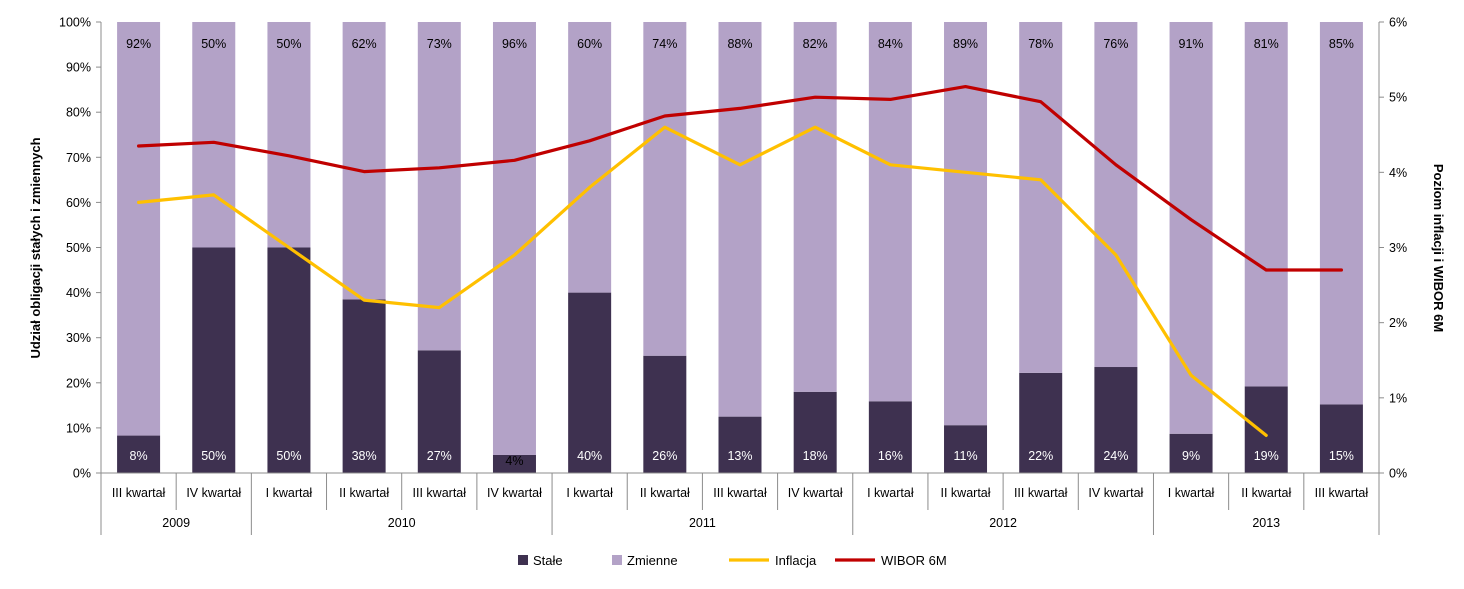  I want to click on data-label-zmienne: 81%, so click(1266, 44).